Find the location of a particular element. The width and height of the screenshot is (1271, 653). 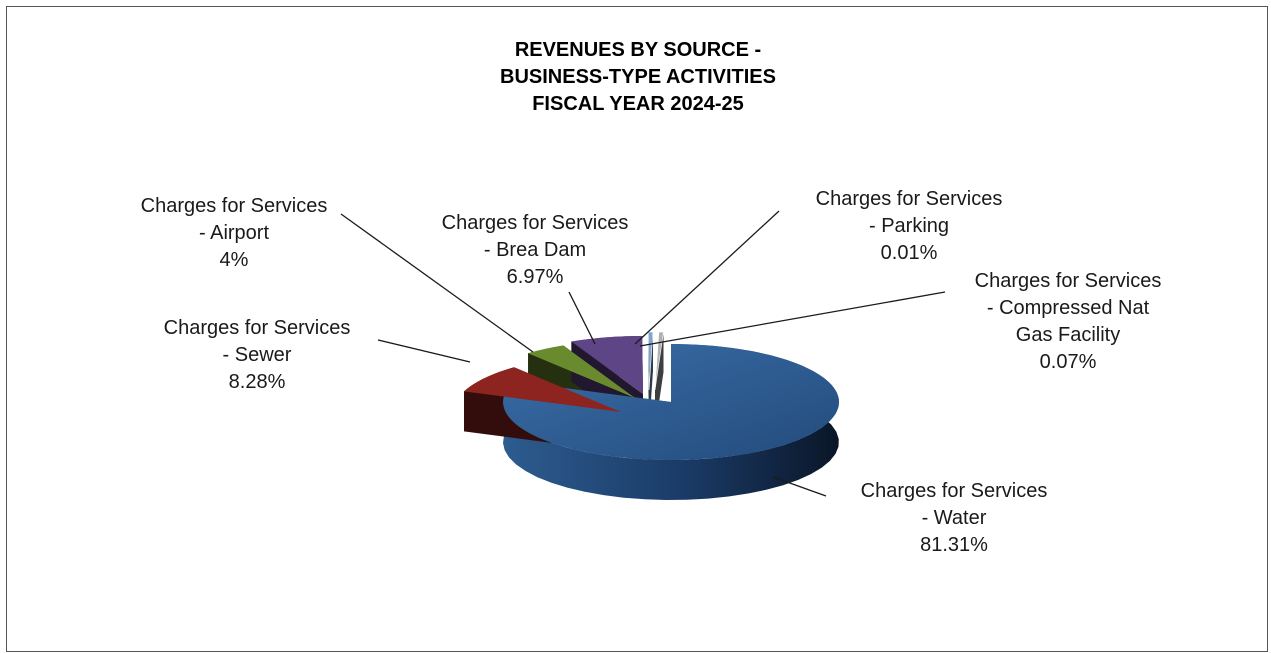

slice-label-line-2-1: - Airport is located at coordinates (234, 233).